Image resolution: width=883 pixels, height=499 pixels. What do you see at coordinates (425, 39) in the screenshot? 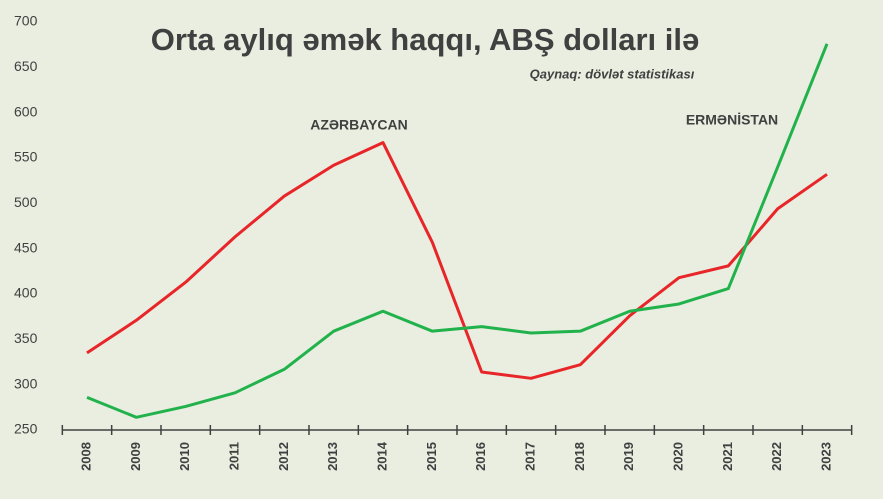
I see `chart-title: Orta aylıq əmək haqqı, ABŞ dolları ilə` at bounding box center [425, 39].